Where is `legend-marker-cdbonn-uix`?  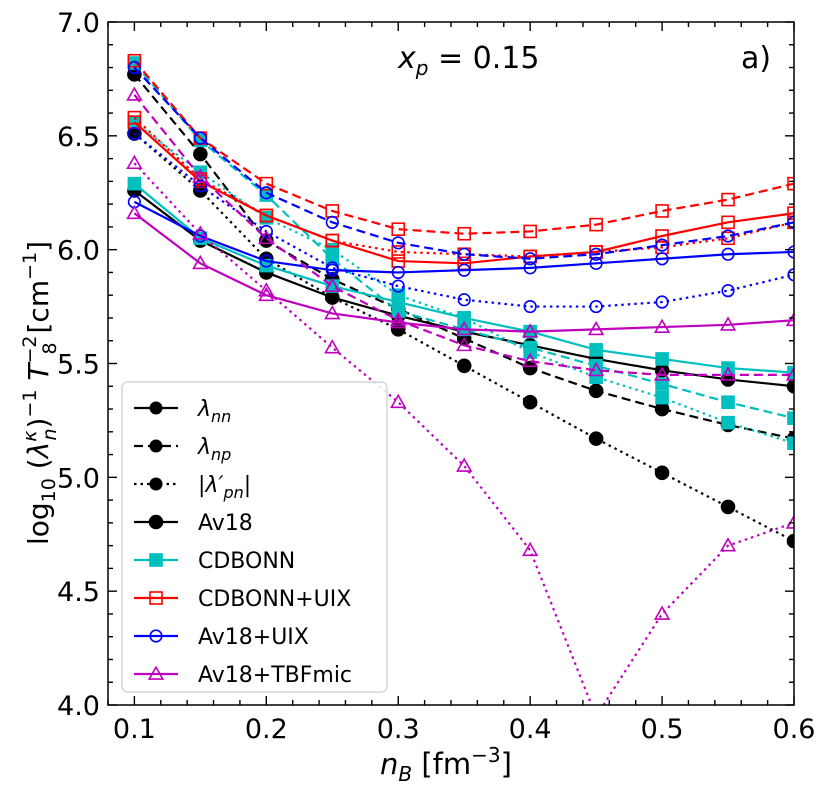
legend-marker-cdbonn-uix is located at coordinates (156, 598).